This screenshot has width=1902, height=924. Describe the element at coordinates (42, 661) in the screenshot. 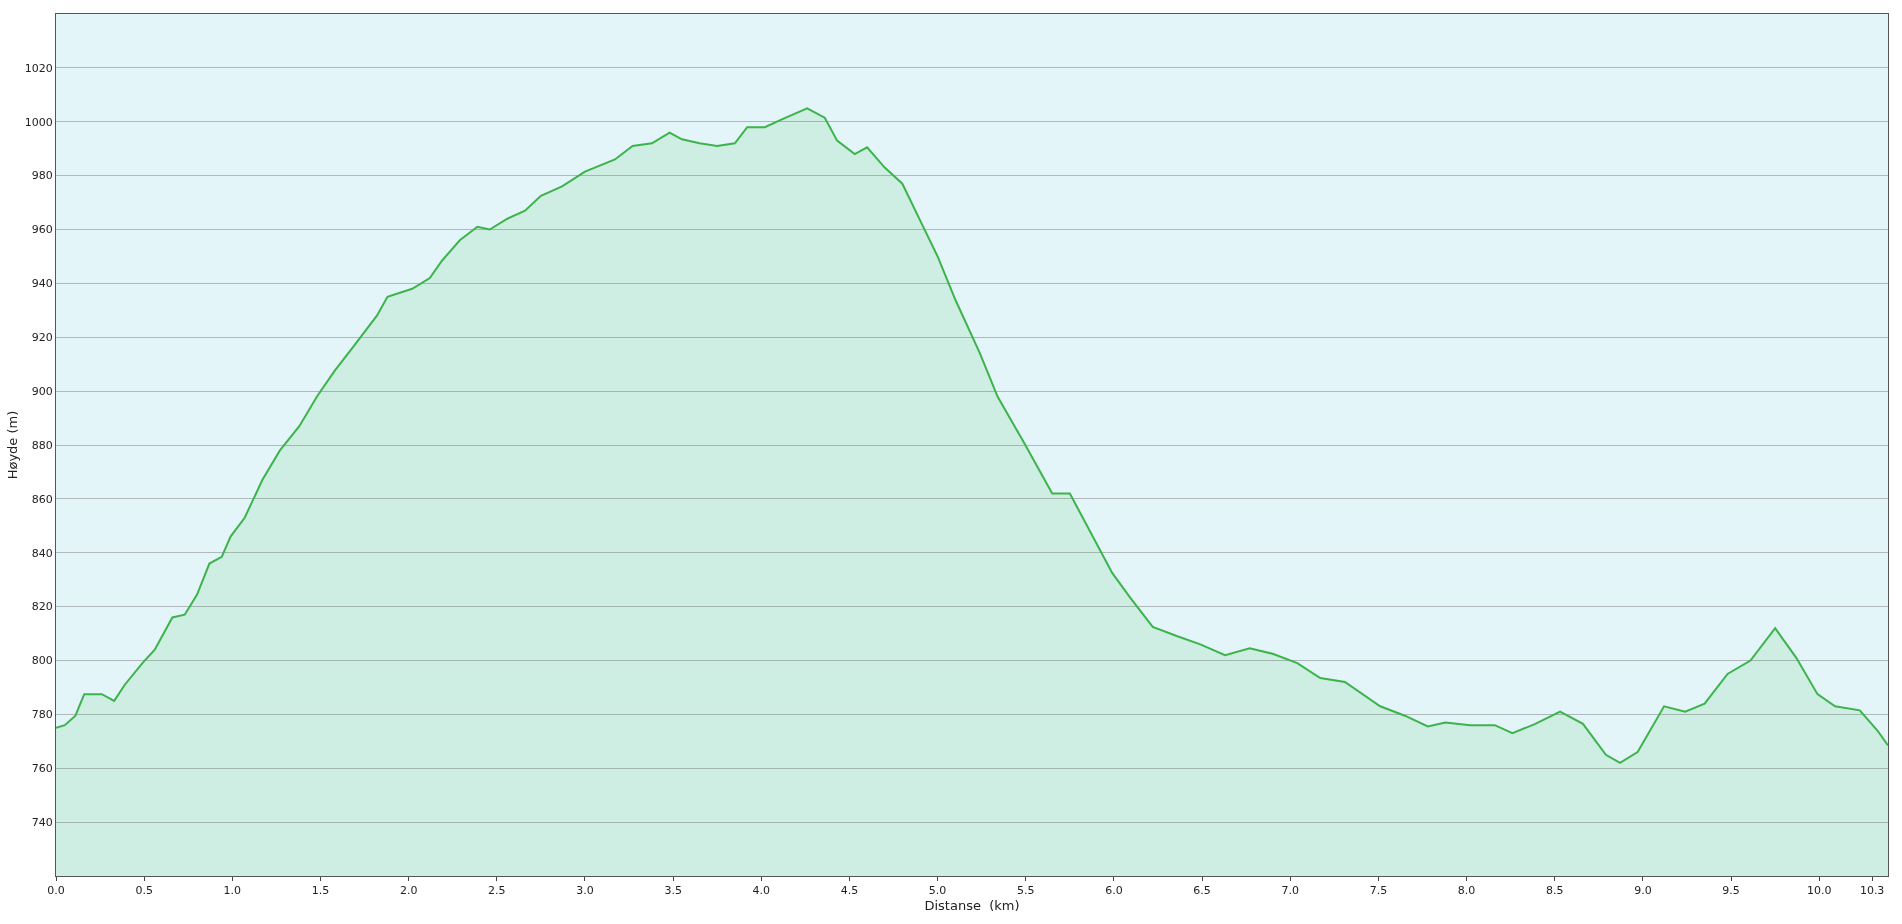

I see `y-tick-label: 800` at that location.